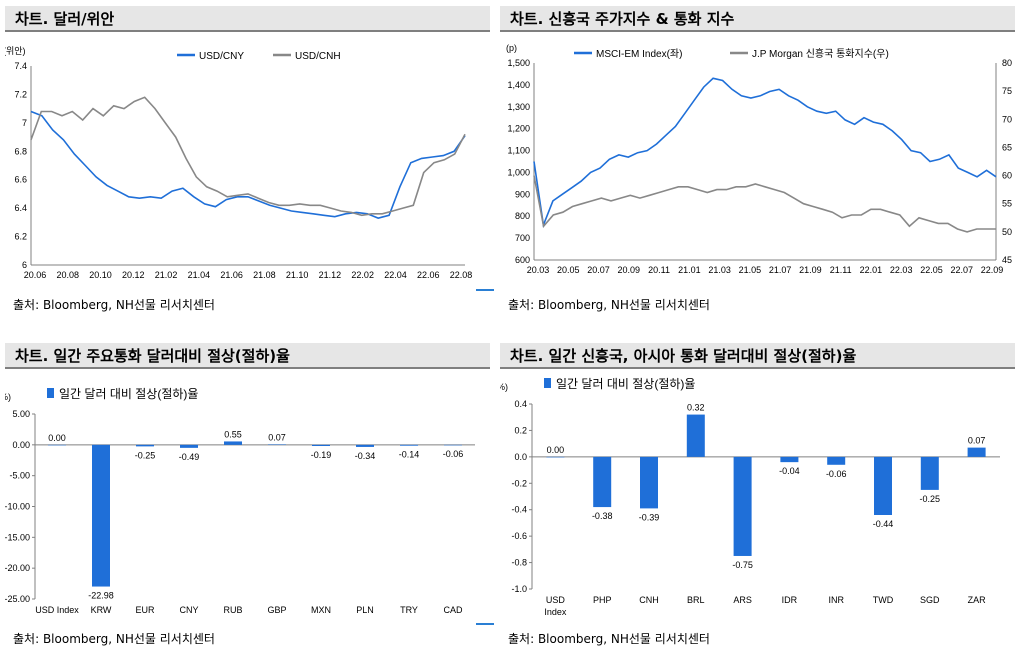 Image resolution: width=1020 pixels, height=655 pixels. What do you see at coordinates (930, 600) in the screenshot?
I see `x-tick-label: SGD` at bounding box center [930, 600].